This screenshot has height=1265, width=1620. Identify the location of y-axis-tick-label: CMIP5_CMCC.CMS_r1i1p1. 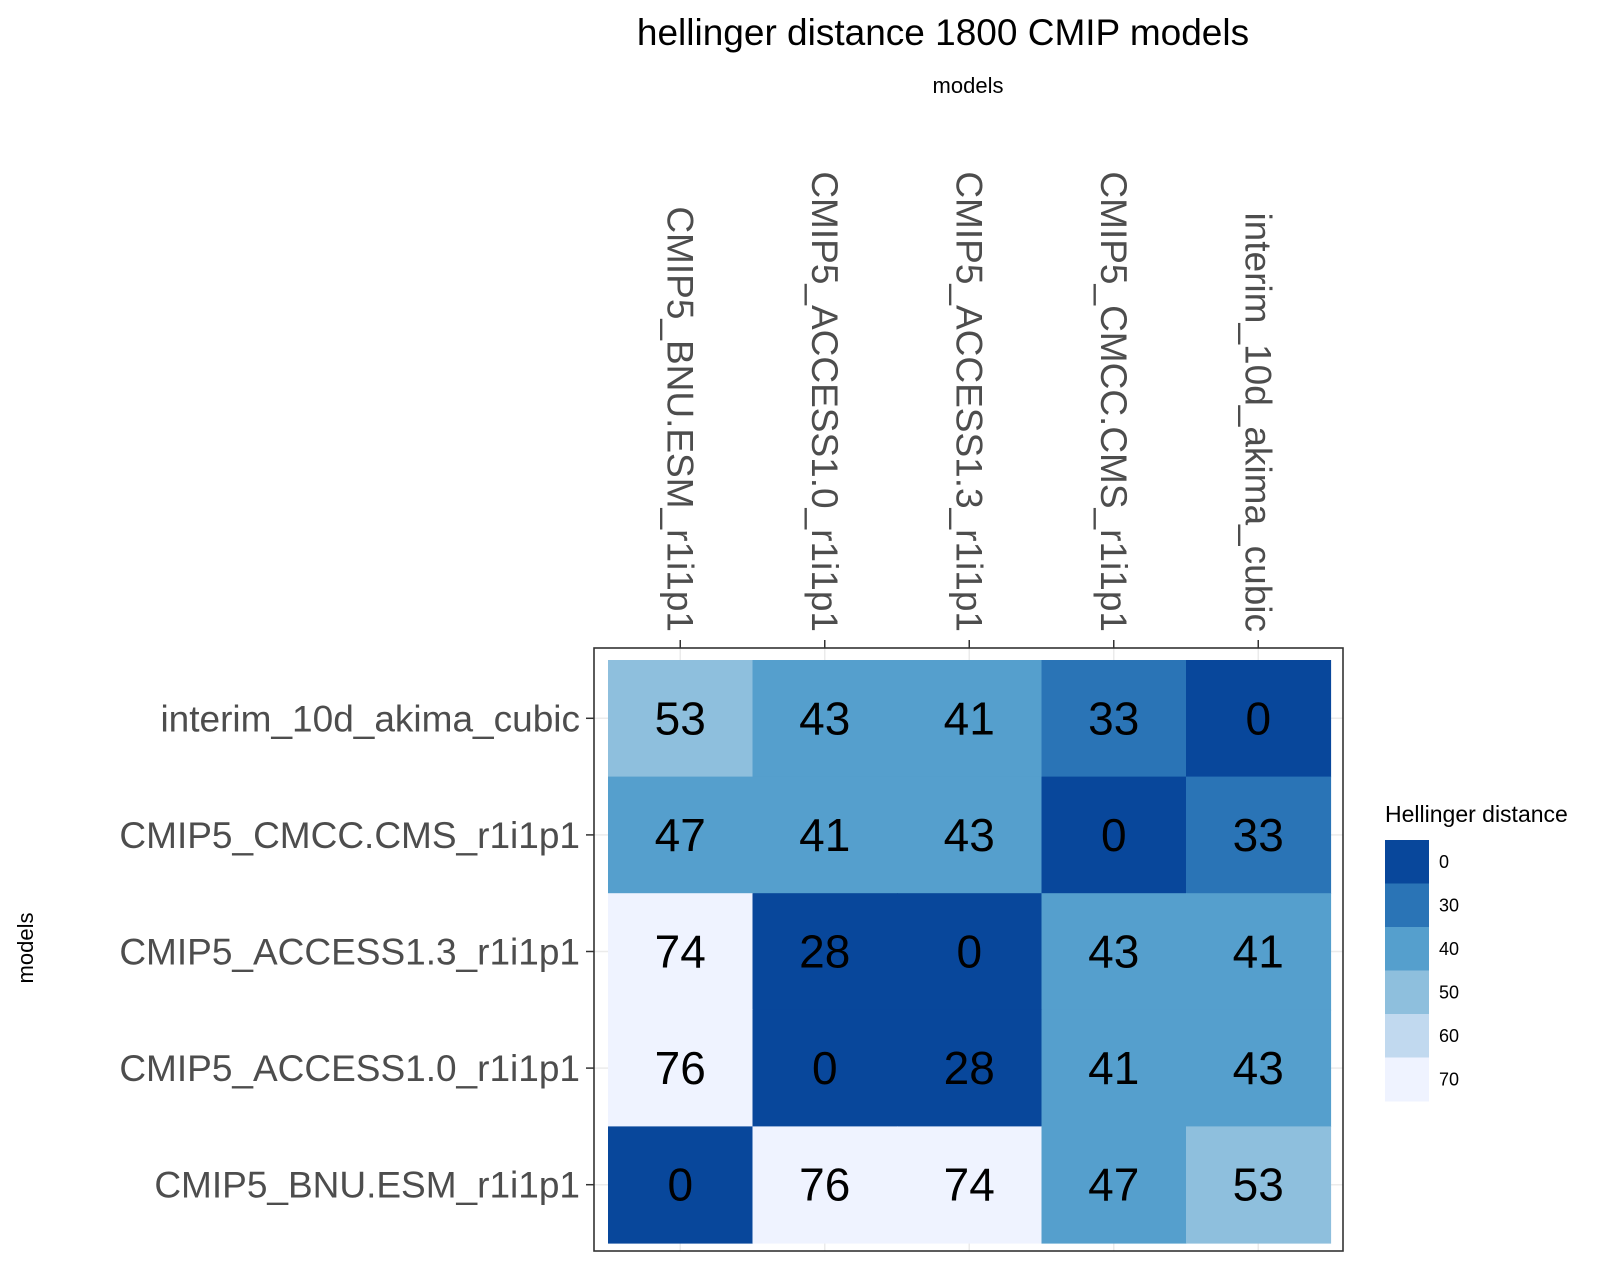
(349, 835).